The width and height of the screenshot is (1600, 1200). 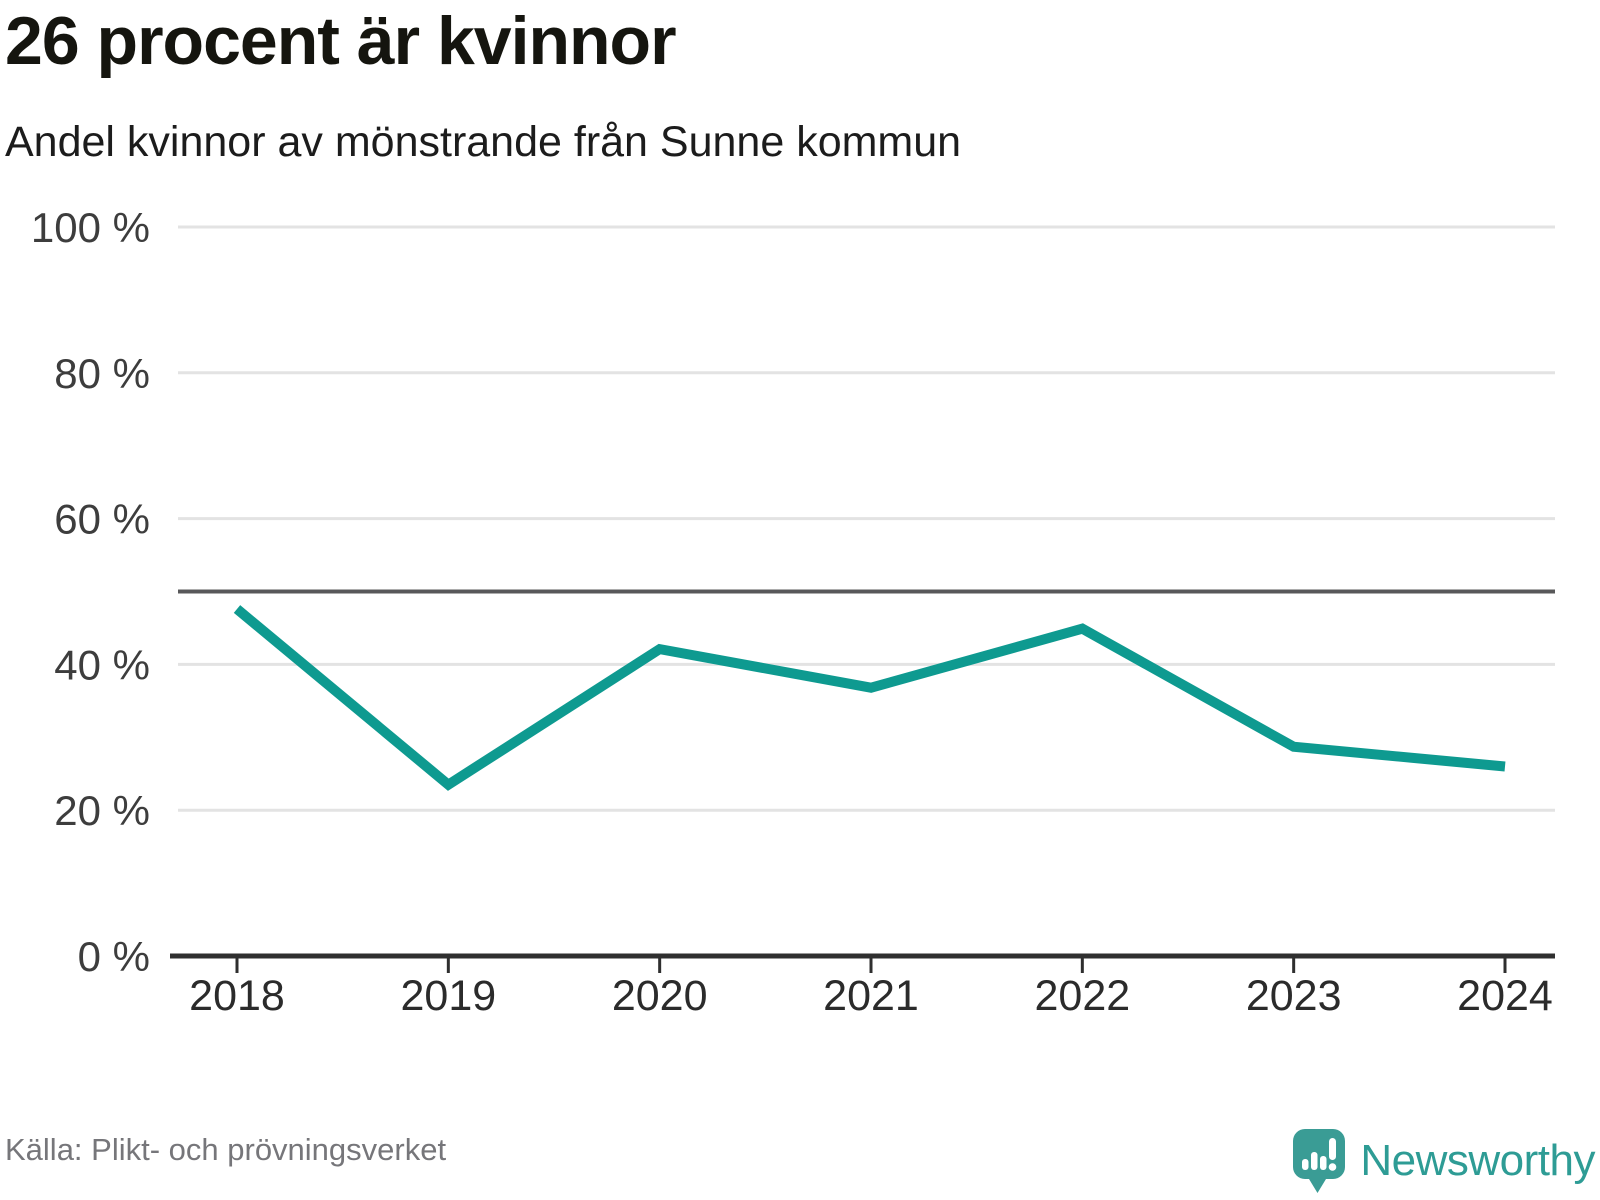 I want to click on x-axis-label-2022: 2022, so click(x=1082, y=996).